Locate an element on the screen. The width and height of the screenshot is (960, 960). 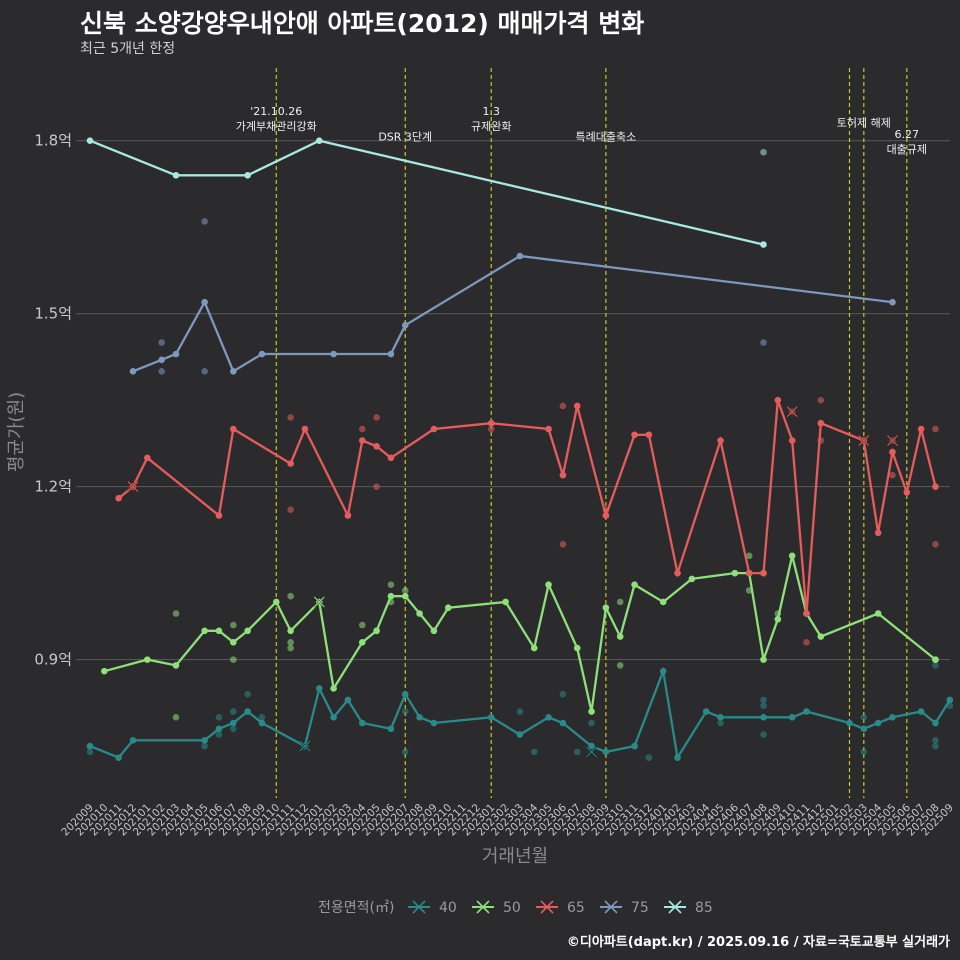
event-label: 토허제 해제 is located at coordinates (864, 122).